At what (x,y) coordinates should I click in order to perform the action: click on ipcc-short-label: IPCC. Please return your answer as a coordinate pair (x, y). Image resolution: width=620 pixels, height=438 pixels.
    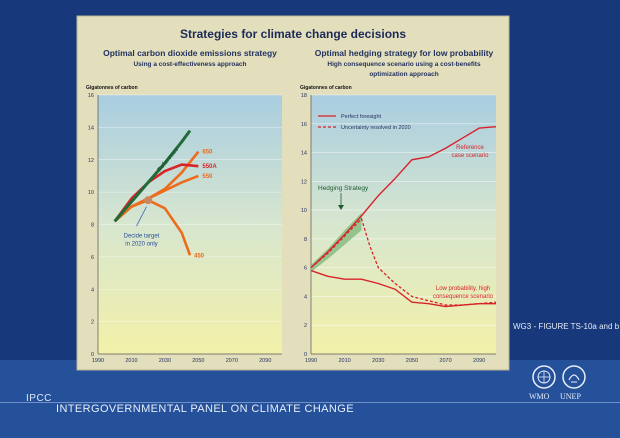
    Looking at the image, I should click on (39, 398).